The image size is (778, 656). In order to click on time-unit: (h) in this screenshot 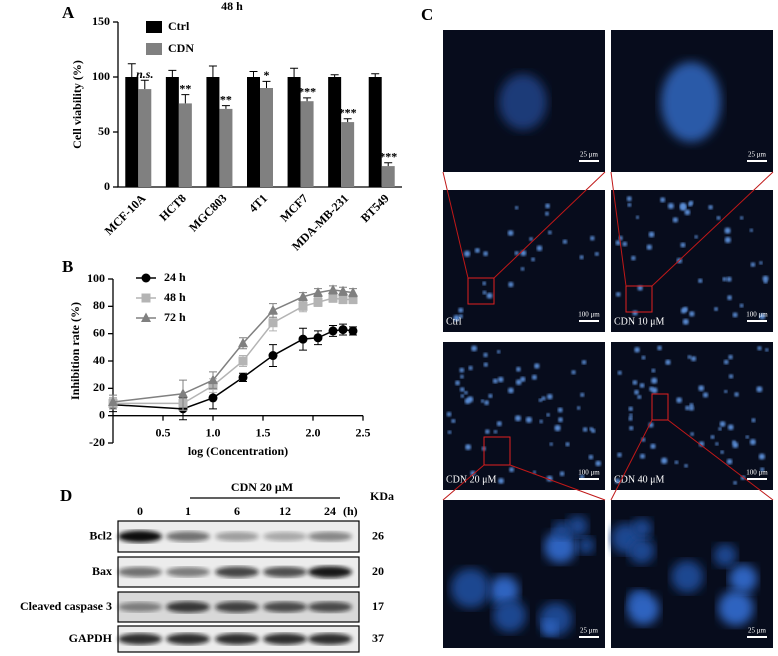, I will do `click(350, 511)`.